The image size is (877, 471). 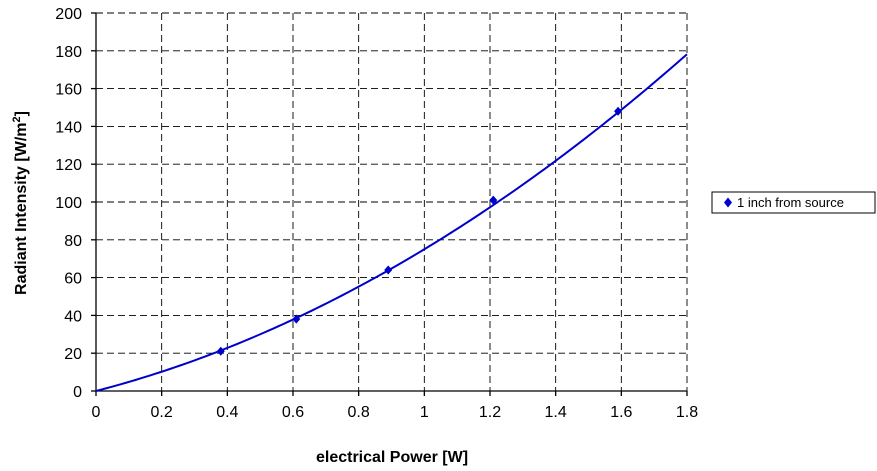 I want to click on legend: 1 inch from source, so click(x=793, y=202).